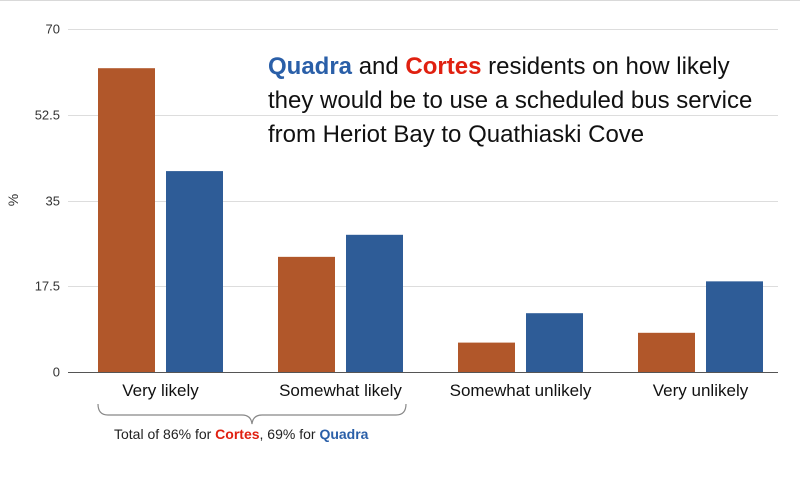 The width and height of the screenshot is (800, 484). What do you see at coordinates (56, 372) in the screenshot?
I see `y-tick-label: 0` at bounding box center [56, 372].